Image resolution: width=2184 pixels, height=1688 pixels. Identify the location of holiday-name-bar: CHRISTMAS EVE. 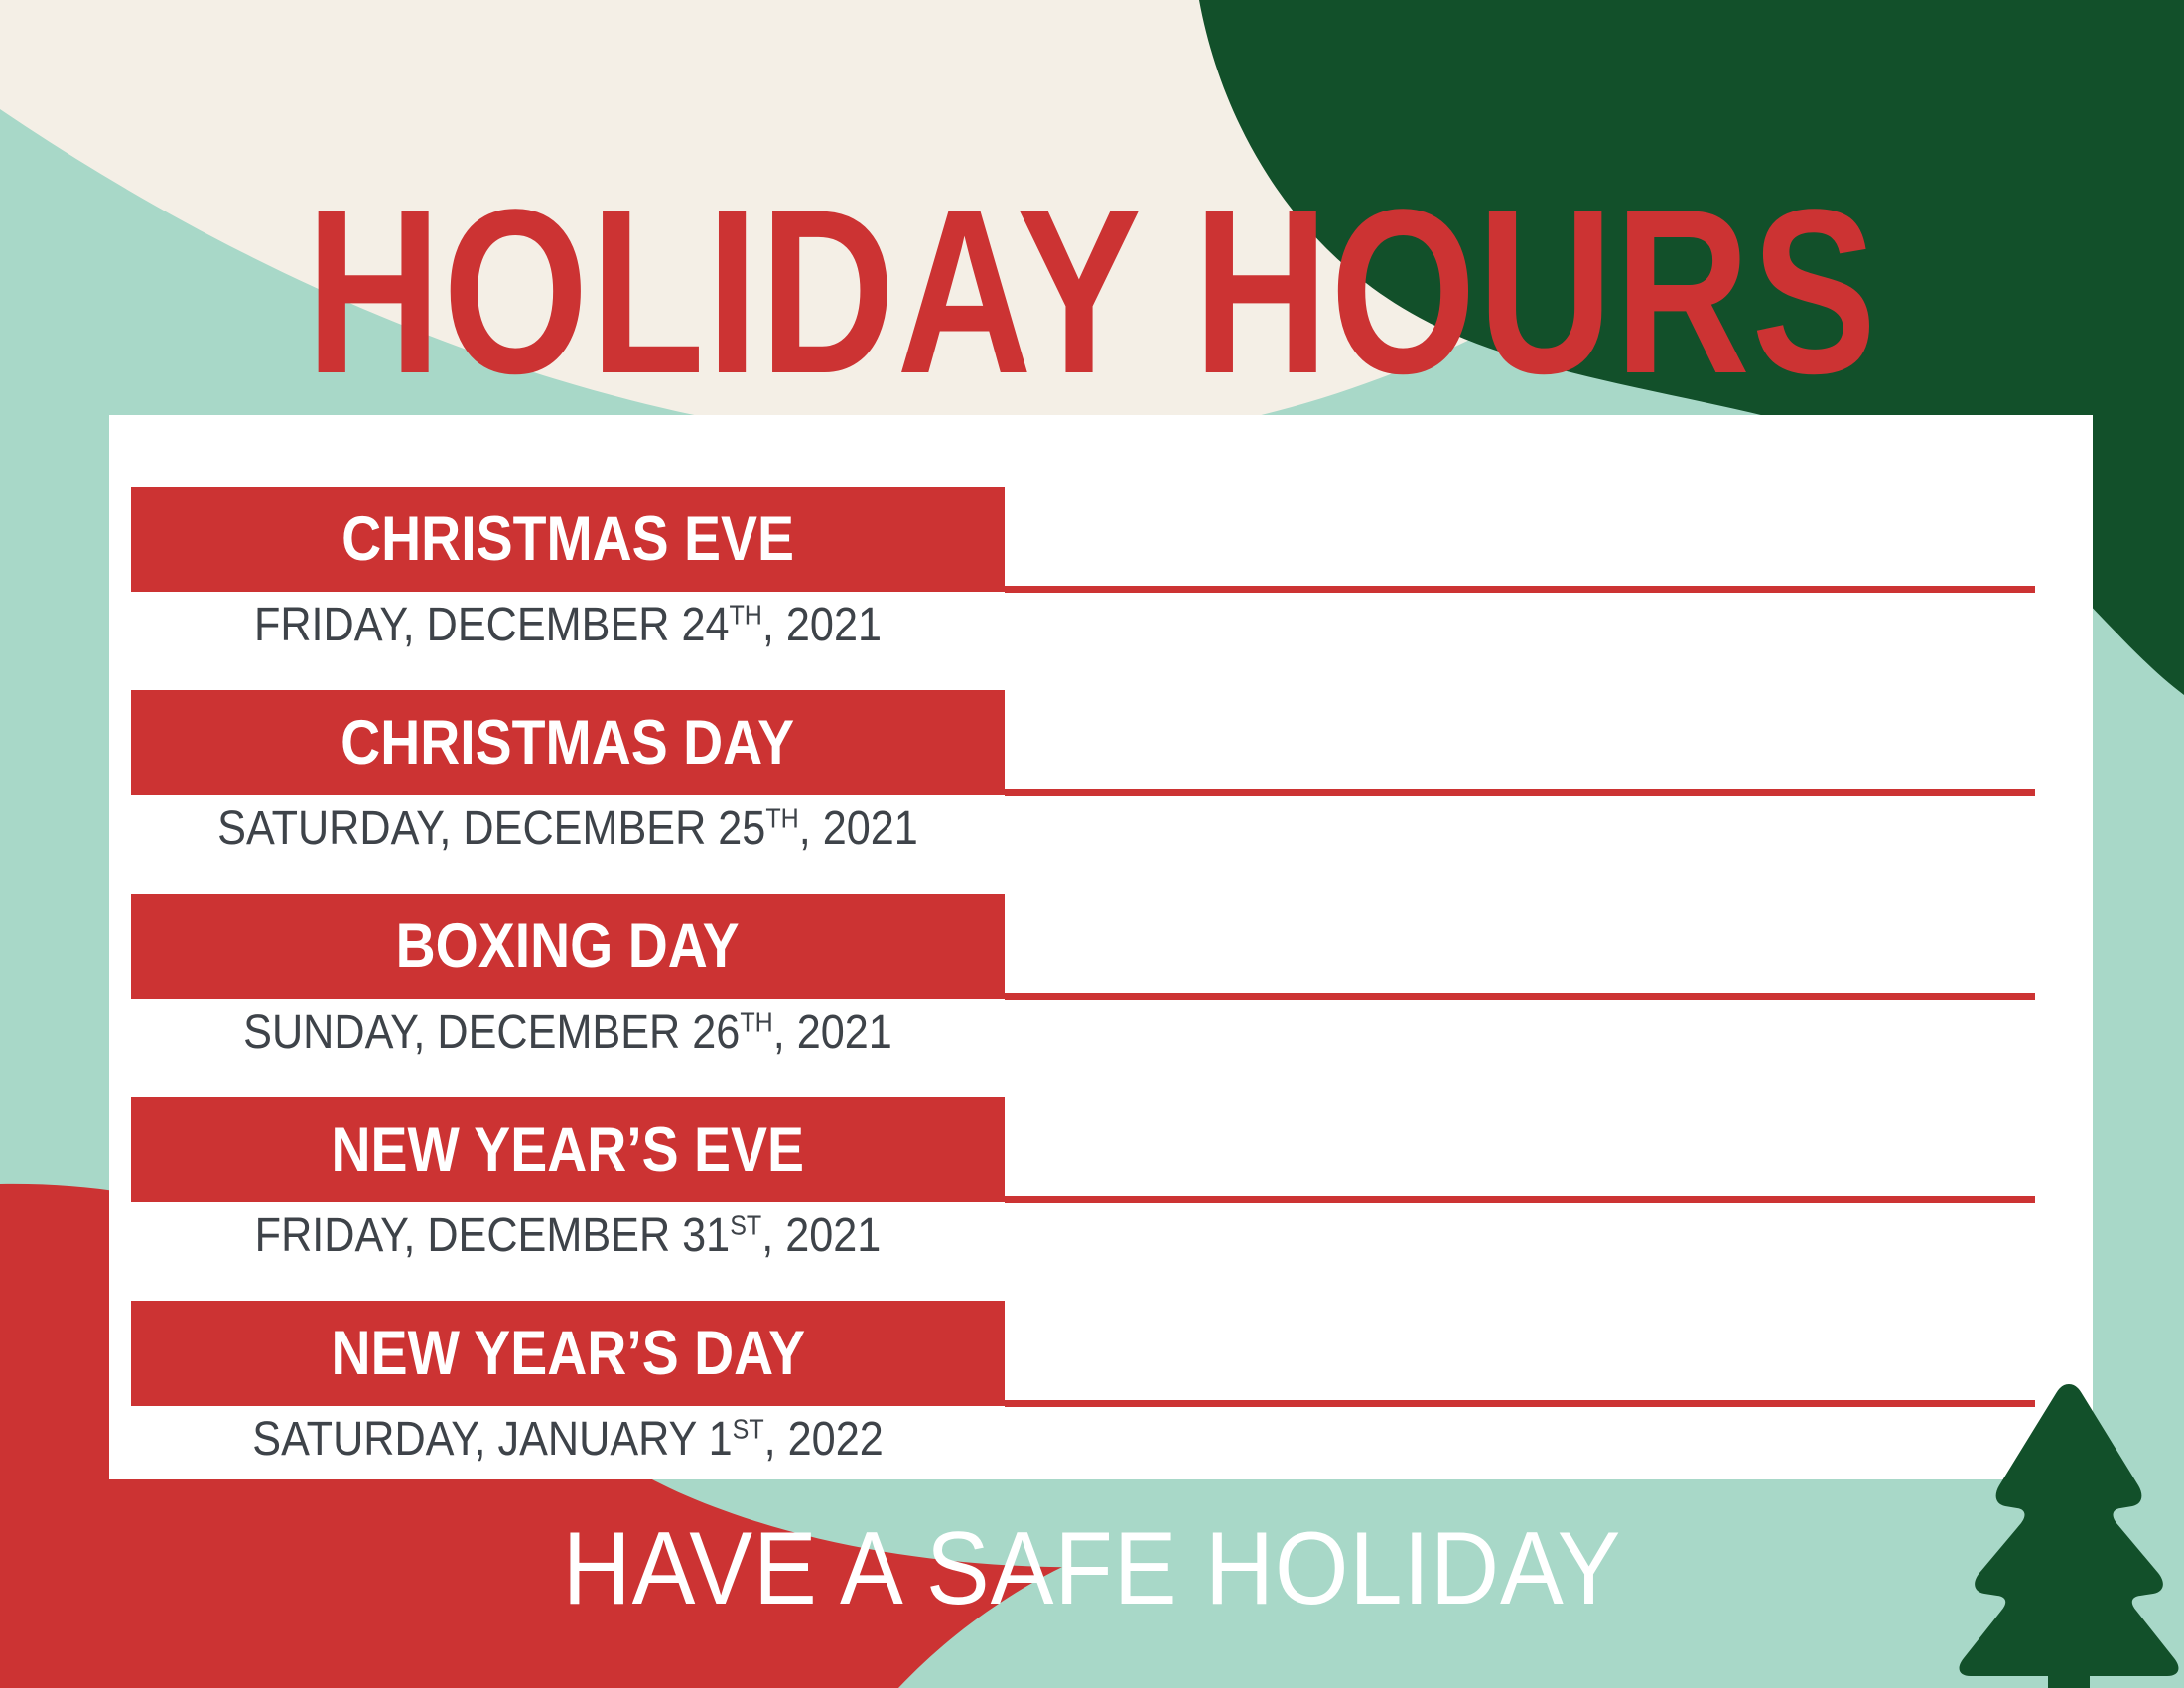
(568, 539).